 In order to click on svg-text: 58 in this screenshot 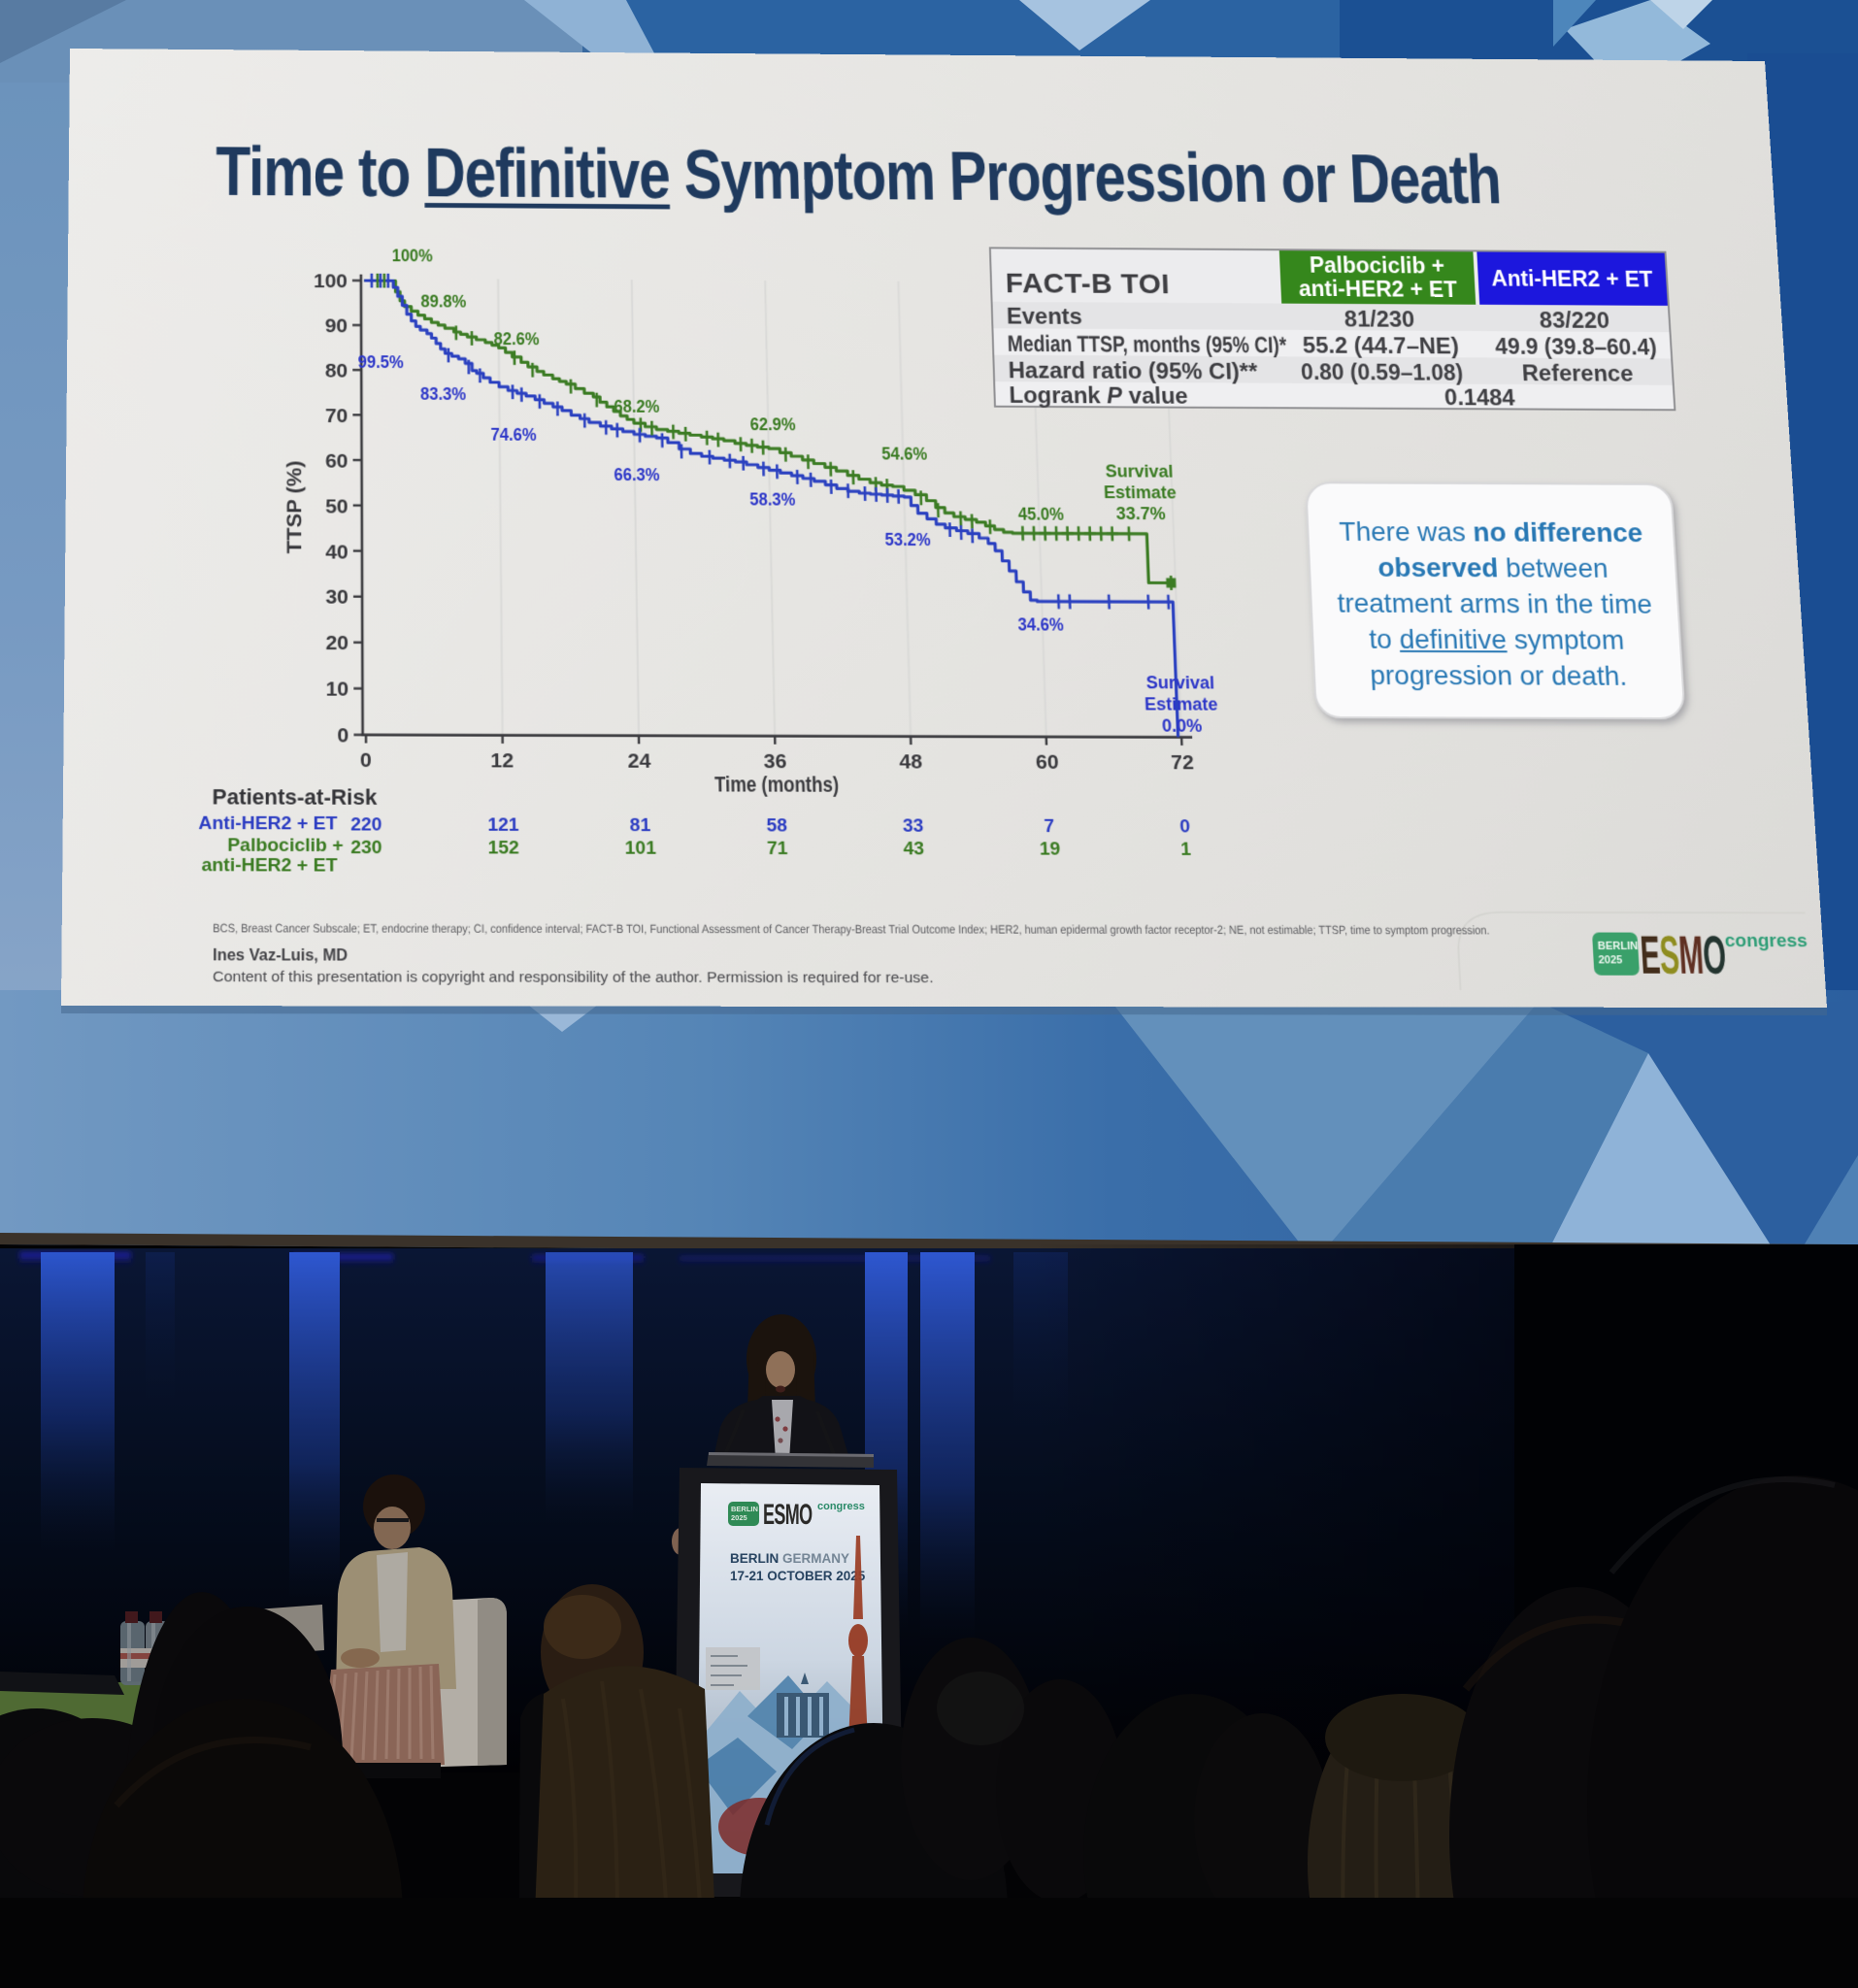, I will do `click(776, 825)`.